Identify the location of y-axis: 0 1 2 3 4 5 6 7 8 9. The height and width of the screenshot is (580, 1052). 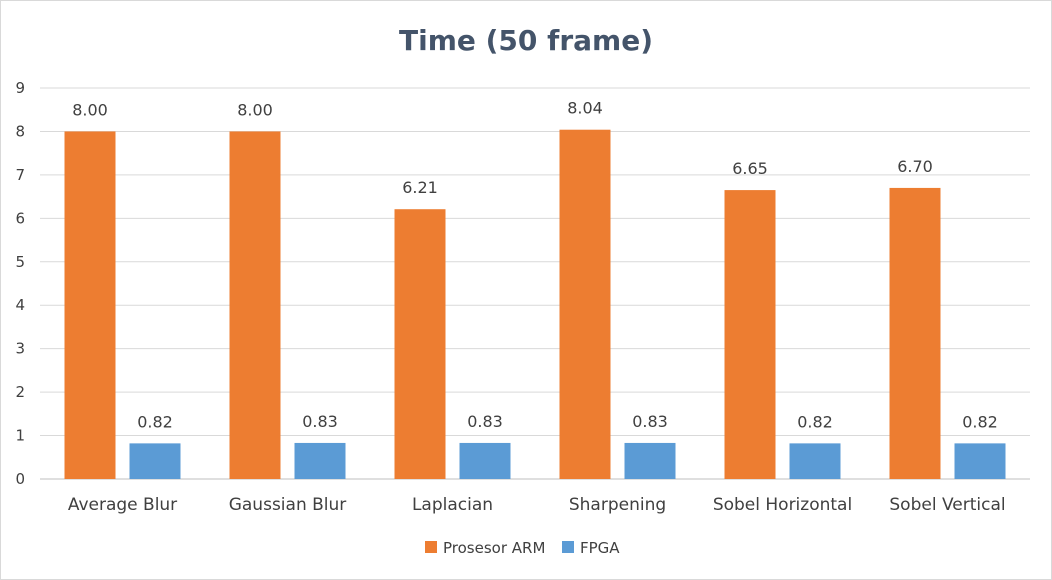
(20, 283).